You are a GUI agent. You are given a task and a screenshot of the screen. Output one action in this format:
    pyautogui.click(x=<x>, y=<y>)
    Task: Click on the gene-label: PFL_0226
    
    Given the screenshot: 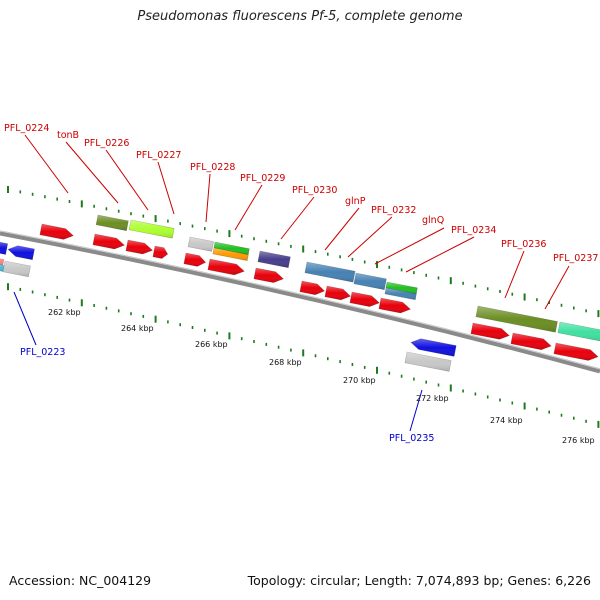 What is the action you would take?
    pyautogui.click(x=106, y=143)
    